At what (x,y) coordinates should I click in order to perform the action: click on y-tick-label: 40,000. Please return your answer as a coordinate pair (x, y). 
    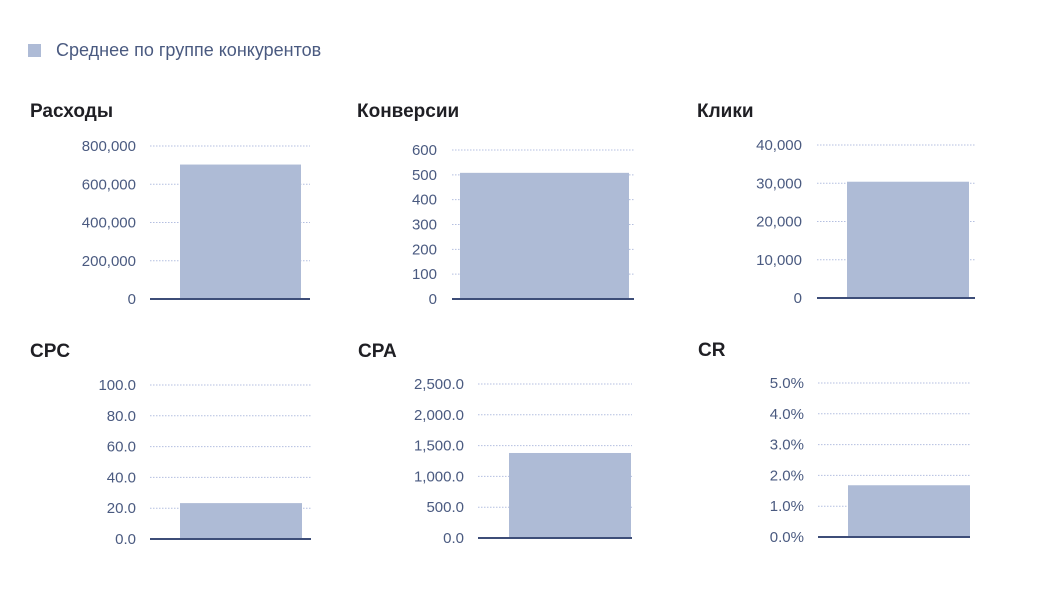
    Looking at the image, I should click on (779, 145).